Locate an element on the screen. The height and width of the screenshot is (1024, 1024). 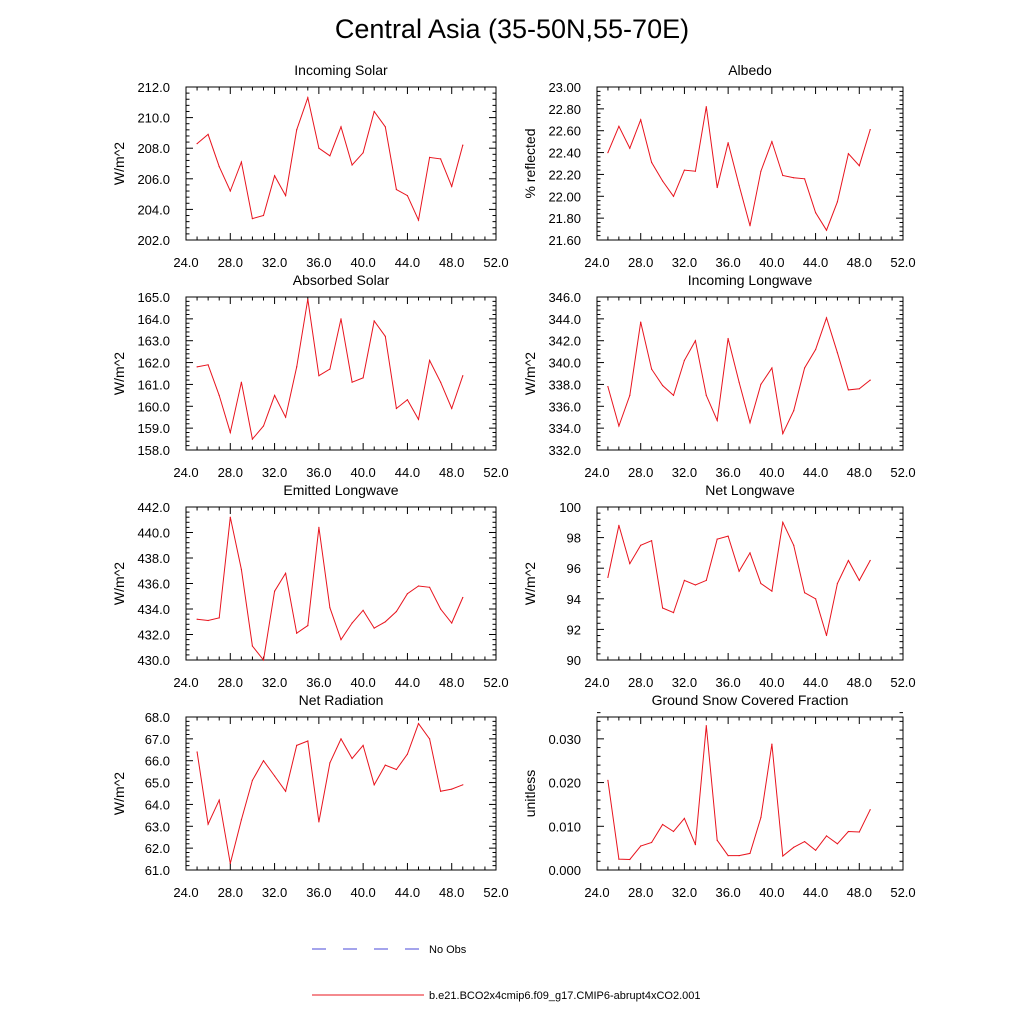
y-tick-label: 430.0 is located at coordinates (153, 660).